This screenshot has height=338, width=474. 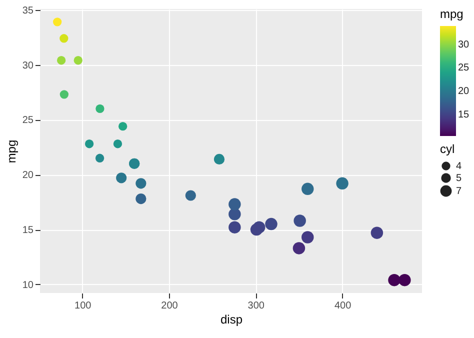 What do you see at coordinates (28, 176) in the screenshot?
I see `y-tick-label: 20` at bounding box center [28, 176].